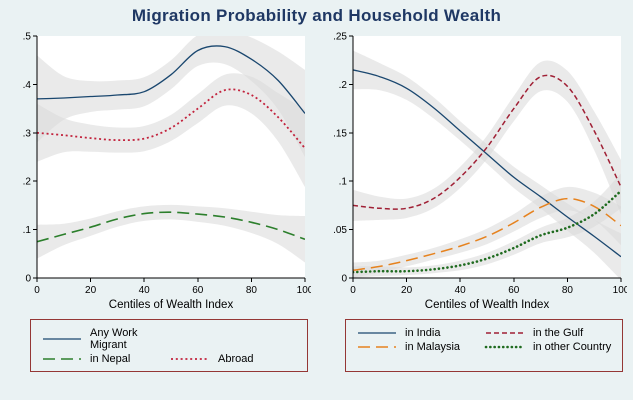  Describe the element at coordinates (572, 347) in the screenshot. I see `legend-label: in other Country` at that location.